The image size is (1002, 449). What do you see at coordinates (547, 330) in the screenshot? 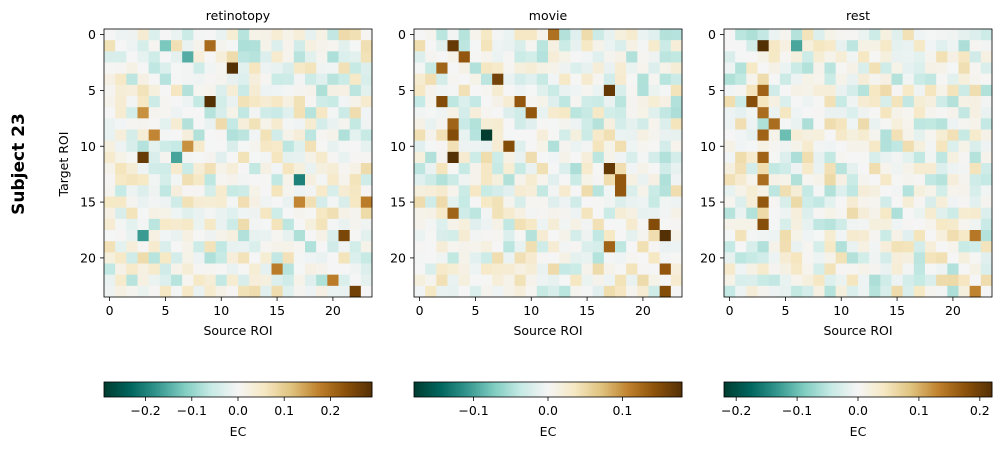
I see `x-axis-label: Source ROI` at bounding box center [547, 330].